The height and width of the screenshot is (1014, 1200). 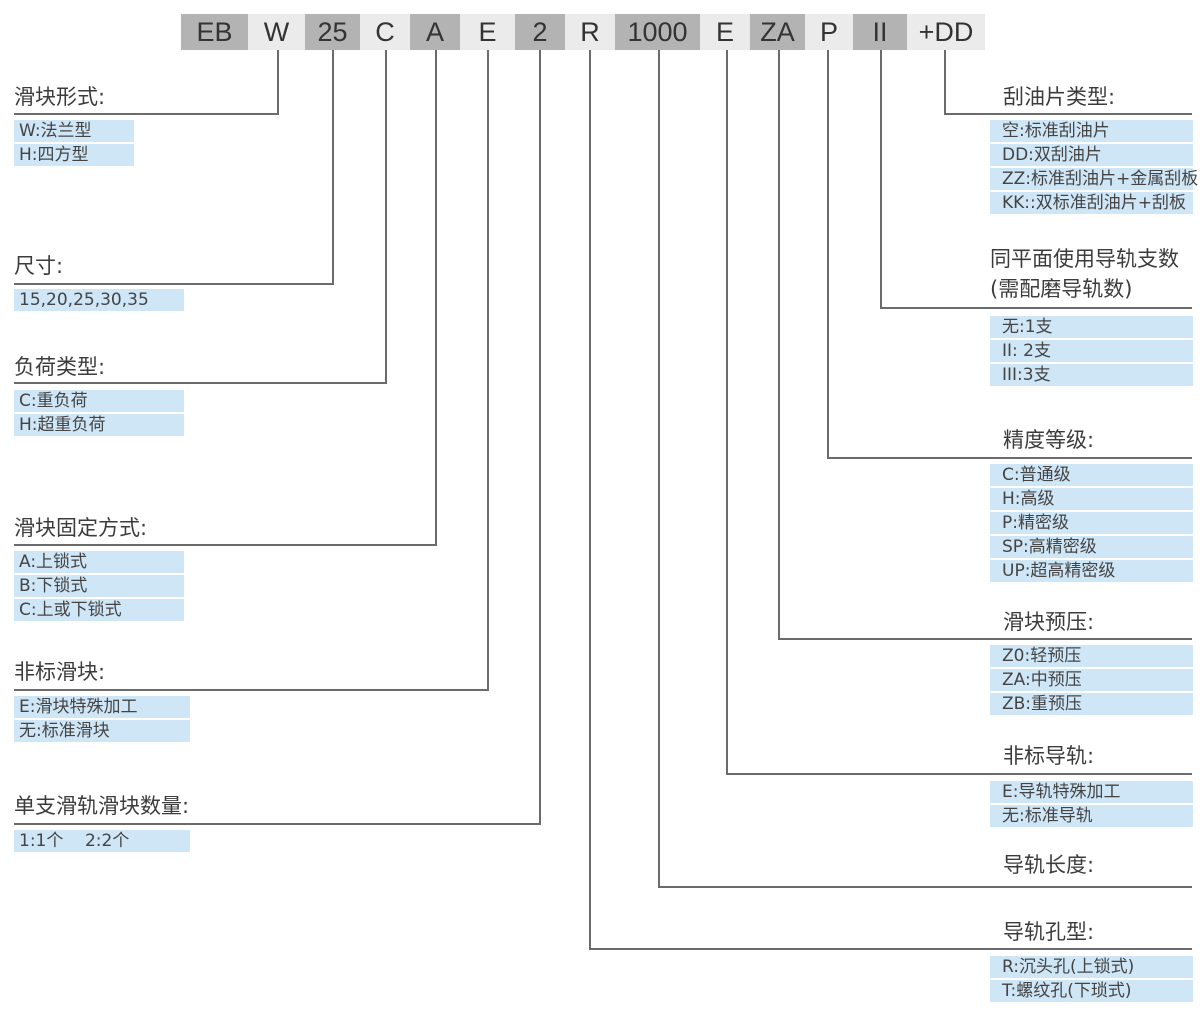 I want to click on option-item: 空:标准刮油片, so click(x=1091, y=131).